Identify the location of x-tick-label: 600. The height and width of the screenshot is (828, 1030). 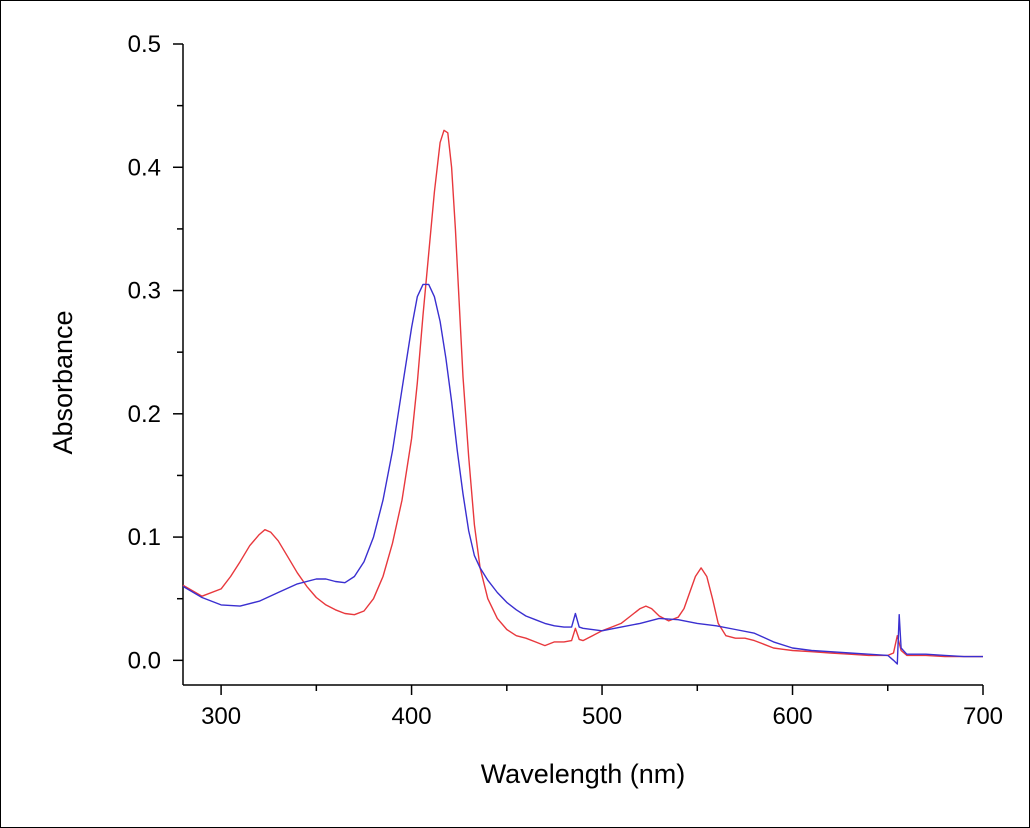
(793, 716).